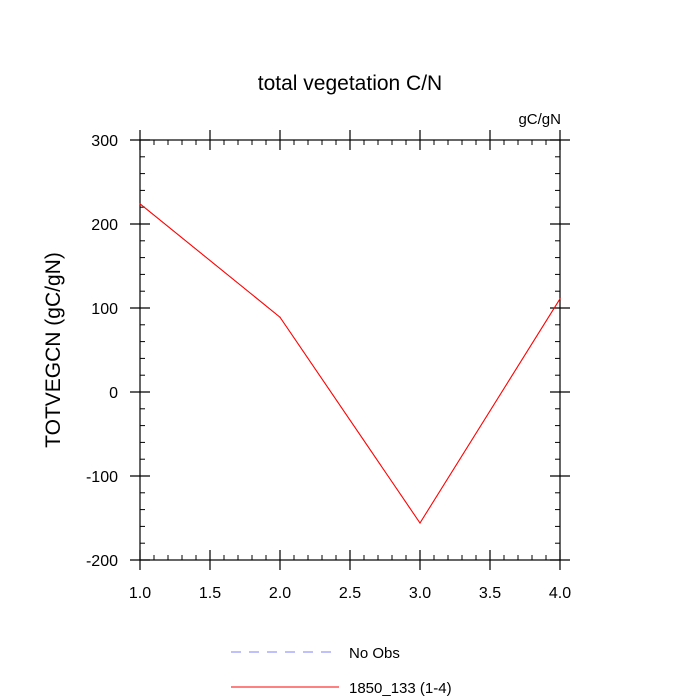 This screenshot has height=700, width=700. Describe the element at coordinates (420, 593) in the screenshot. I see `x-tick-label: 3.0` at that location.